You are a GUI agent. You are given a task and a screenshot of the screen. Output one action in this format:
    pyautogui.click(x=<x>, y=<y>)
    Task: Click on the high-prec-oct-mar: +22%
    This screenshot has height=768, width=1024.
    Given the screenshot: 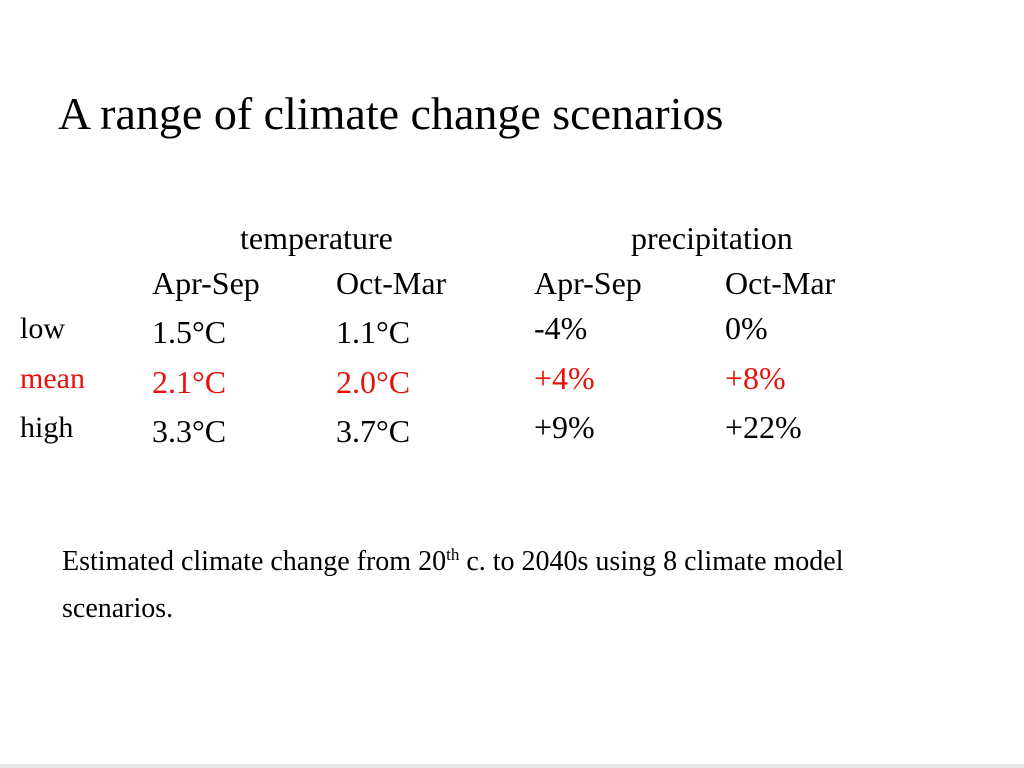 What is the action you would take?
    pyautogui.click(x=763, y=427)
    